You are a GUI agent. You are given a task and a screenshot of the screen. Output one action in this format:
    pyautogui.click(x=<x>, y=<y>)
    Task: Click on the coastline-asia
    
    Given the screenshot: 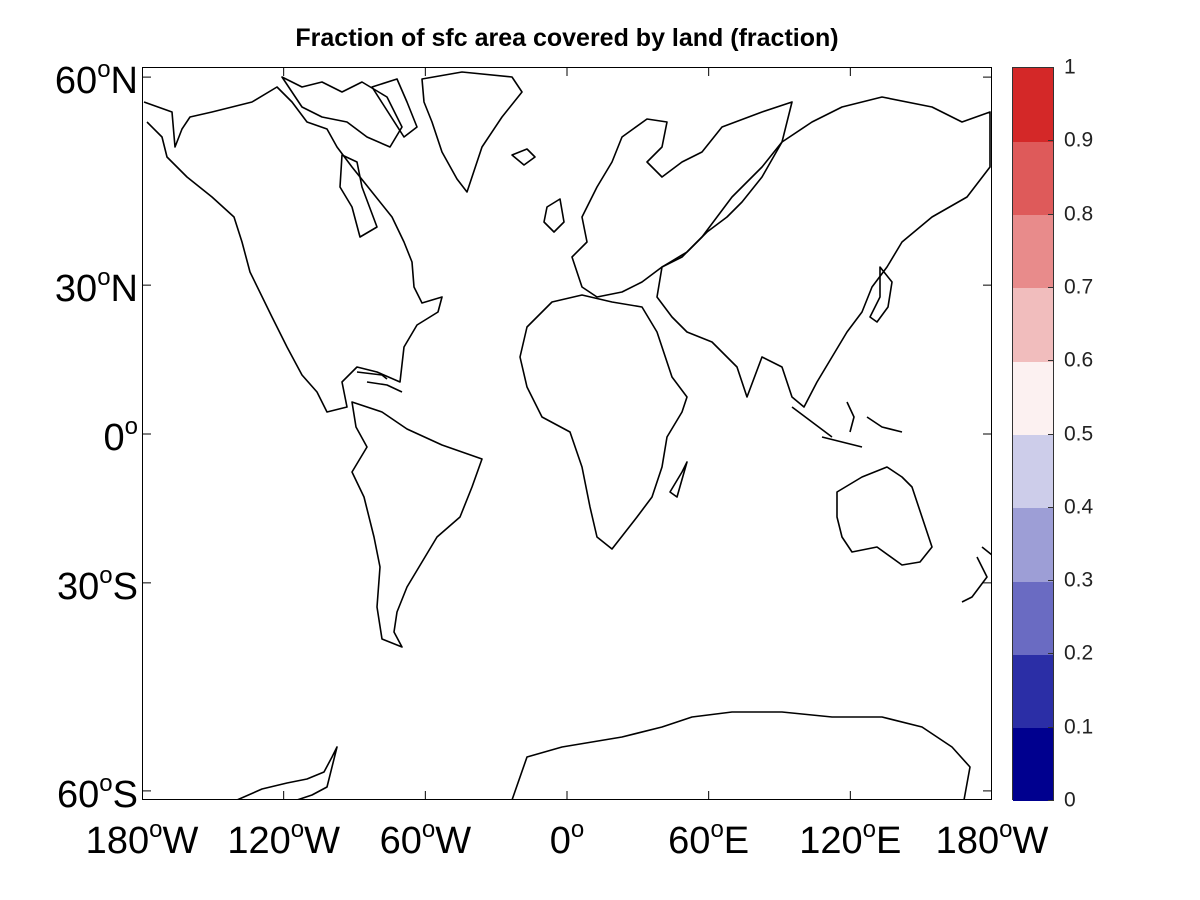 What is the action you would take?
    pyautogui.click(x=823, y=252)
    